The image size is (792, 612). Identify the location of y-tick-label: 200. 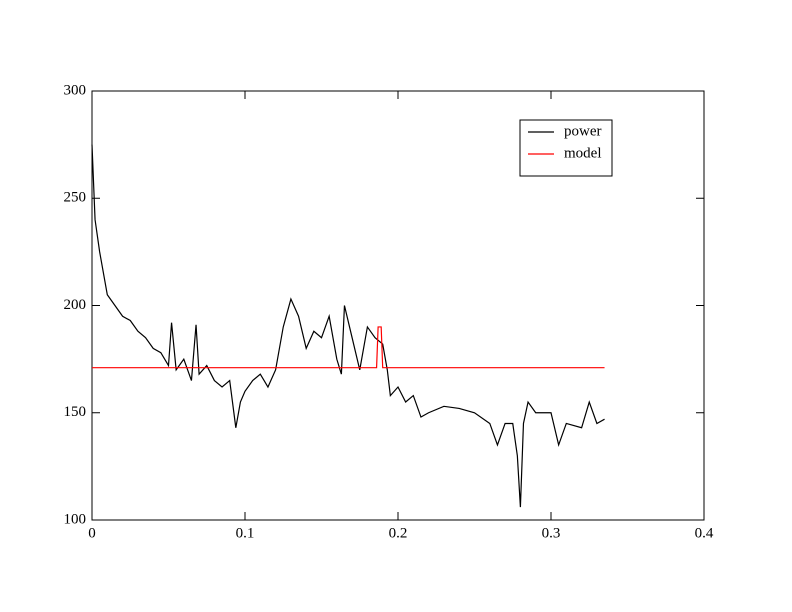
(75, 305).